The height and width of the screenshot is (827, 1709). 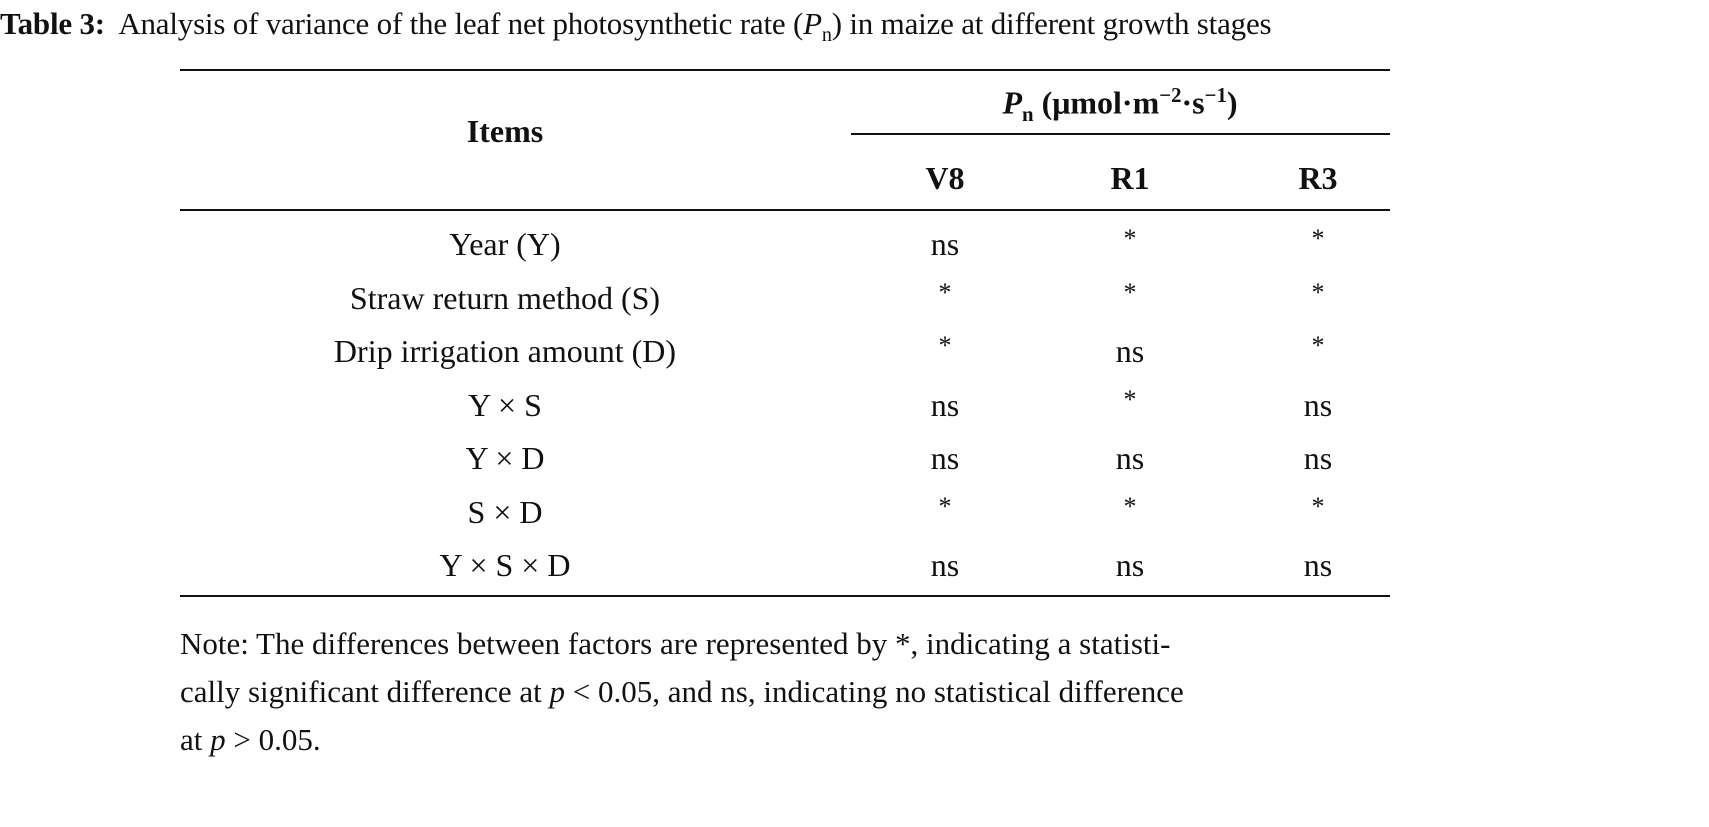 I want to click on column-header-v8: V8, so click(x=945, y=178).